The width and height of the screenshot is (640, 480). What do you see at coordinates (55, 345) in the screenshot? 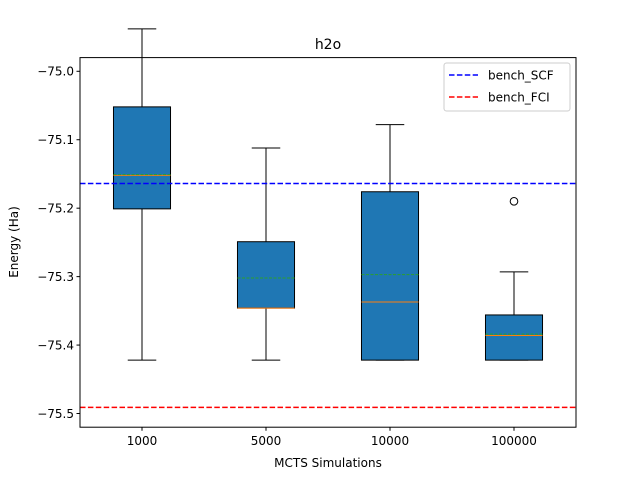
I see `y-tick-label: −75.4` at bounding box center [55, 345].